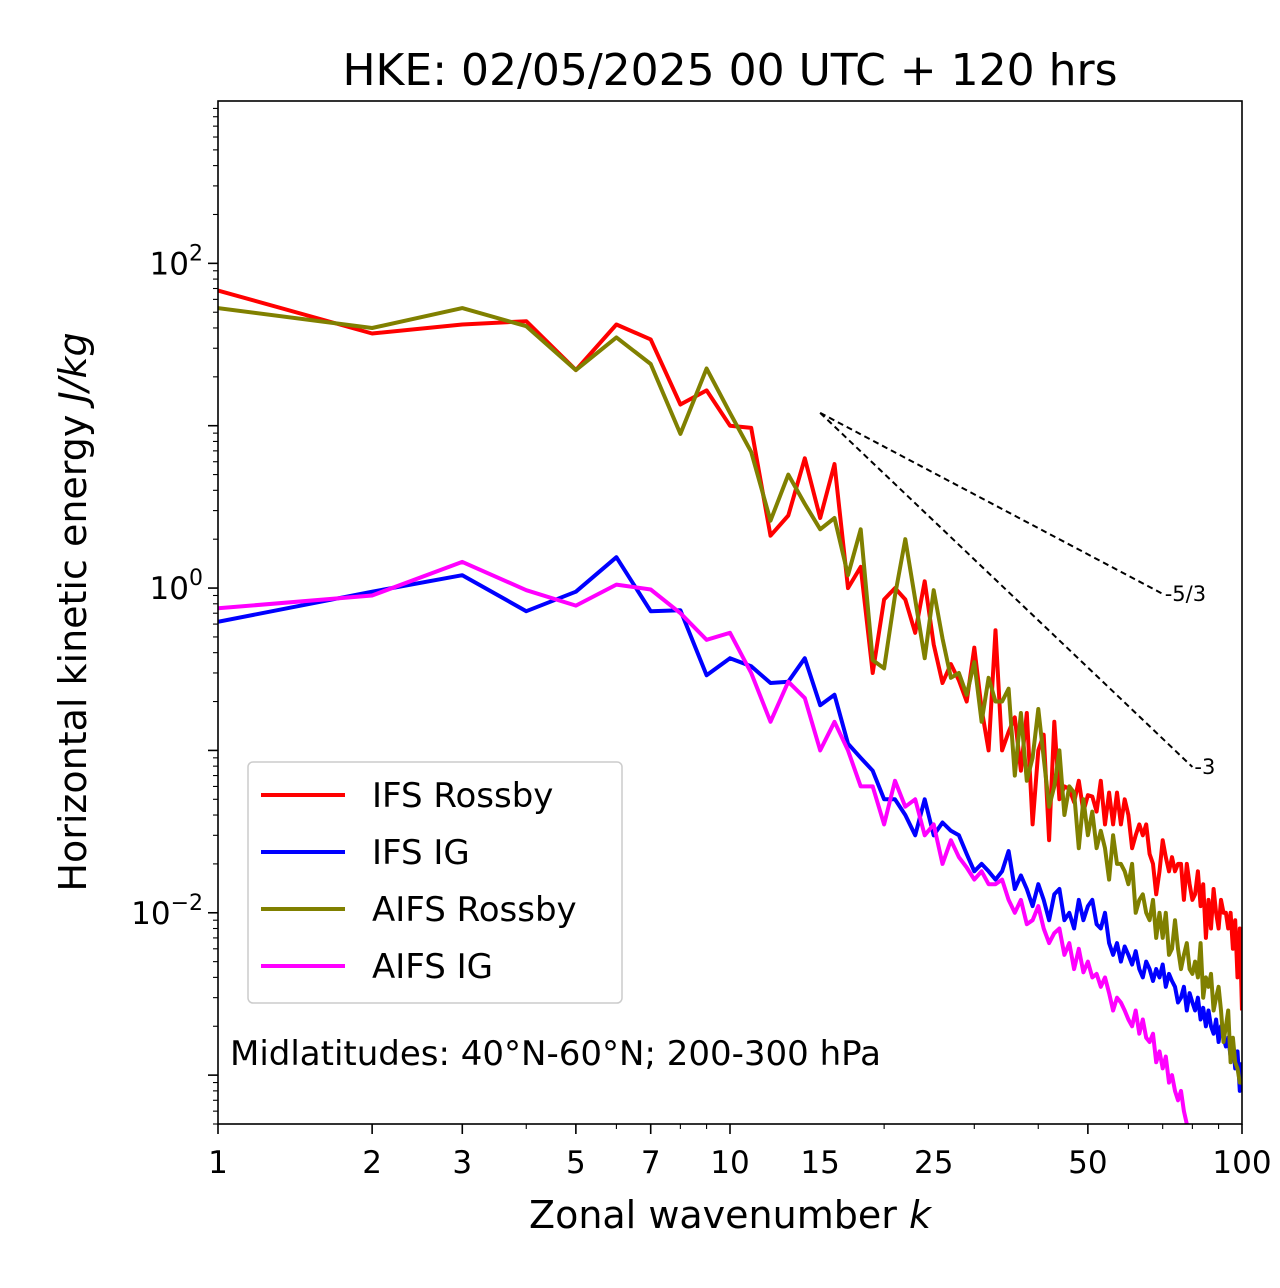  I want to click on chart-title: HKE: 02/05/2025 00 UTC + 120 hrs, so click(729, 70).